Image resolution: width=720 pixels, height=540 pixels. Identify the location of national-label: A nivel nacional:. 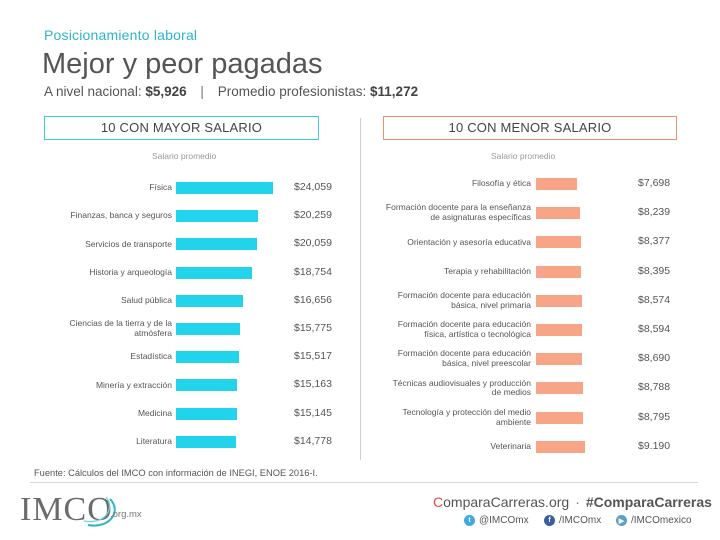
(93, 91).